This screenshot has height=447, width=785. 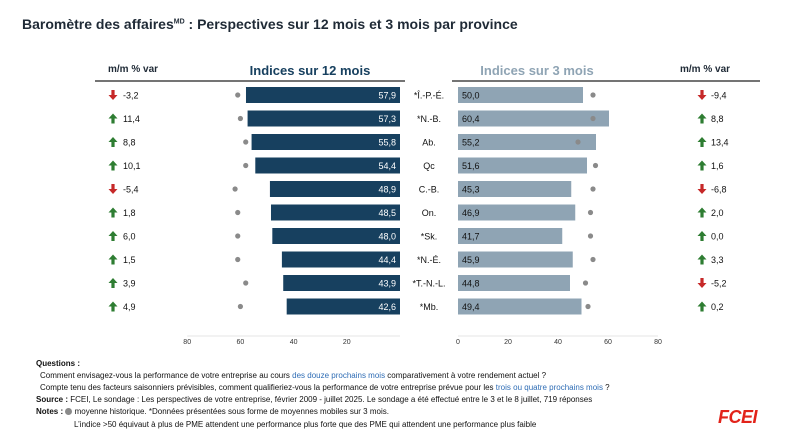 What do you see at coordinates (719, 284) in the screenshot?
I see `mm-var-3-value: -5,2` at bounding box center [719, 284].